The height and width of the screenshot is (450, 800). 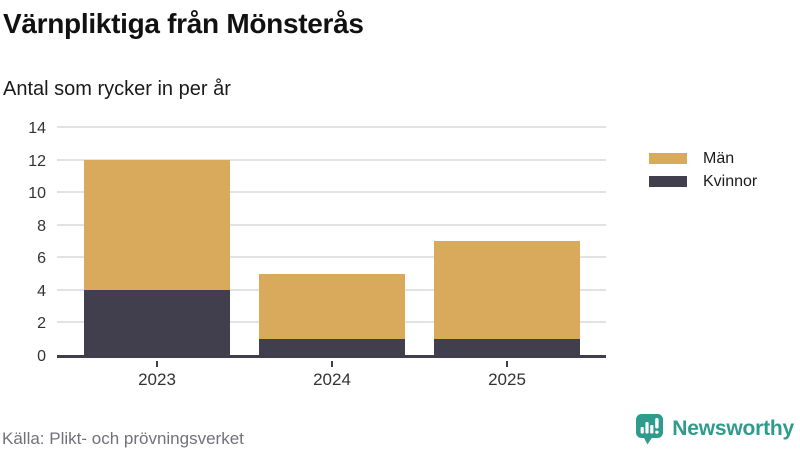 I want to click on chart-title: Värnpliktiga från Mönsterås, so click(x=183, y=23).